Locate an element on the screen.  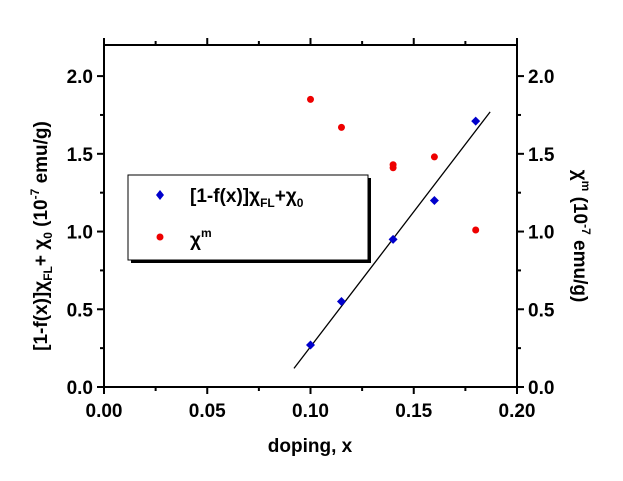
legend: [1-f(x)]χFL+χ0 χm is located at coordinates (249, 218).